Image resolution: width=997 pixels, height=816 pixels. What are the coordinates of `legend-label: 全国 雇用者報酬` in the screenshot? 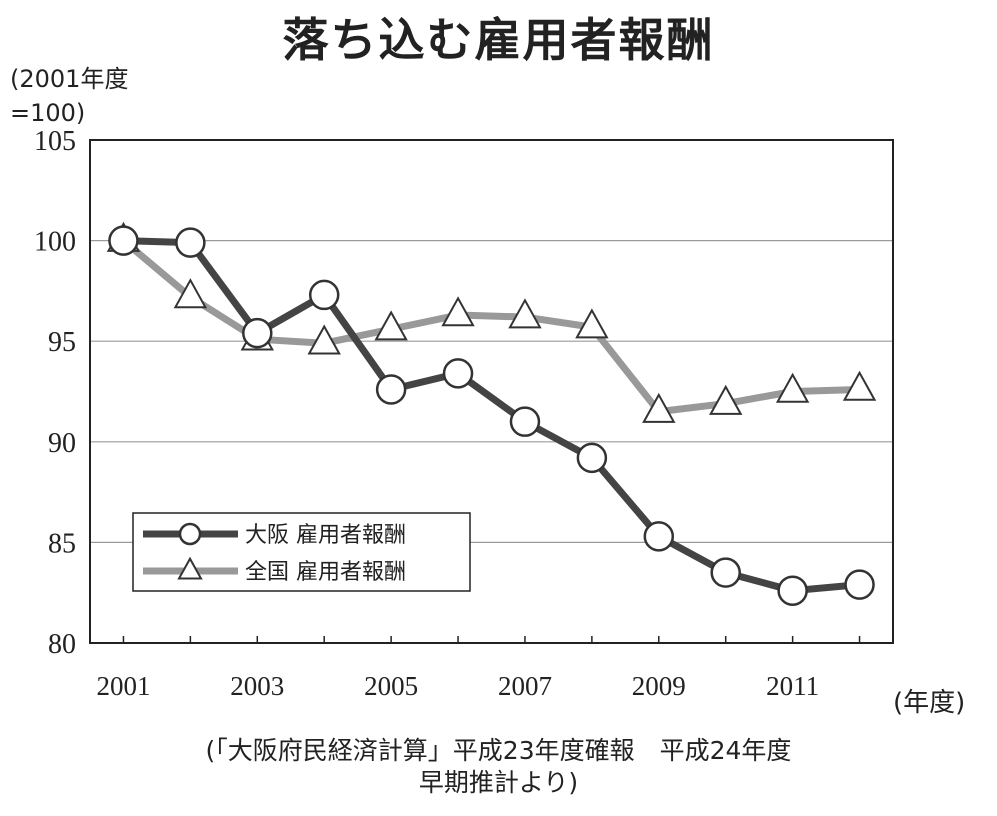 It's located at (325, 572).